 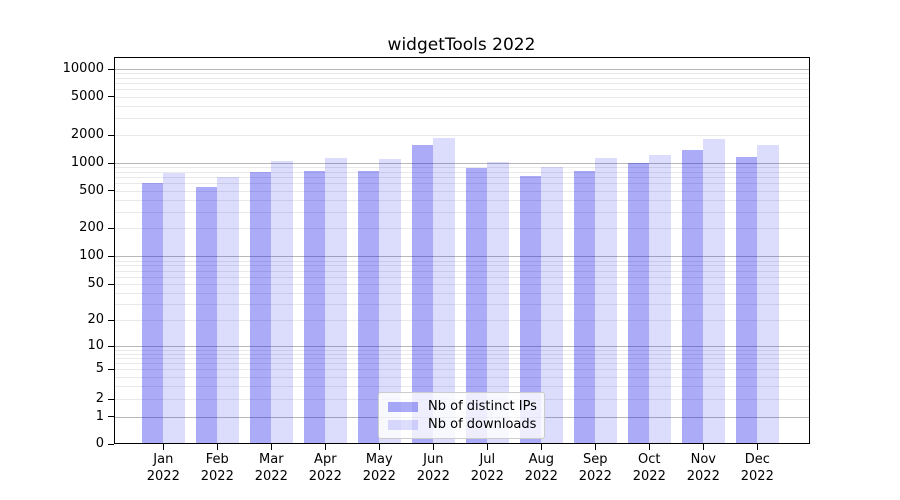 What do you see at coordinates (482, 424) in the screenshot?
I see `legend-label-downloads: Nb of downloads` at bounding box center [482, 424].